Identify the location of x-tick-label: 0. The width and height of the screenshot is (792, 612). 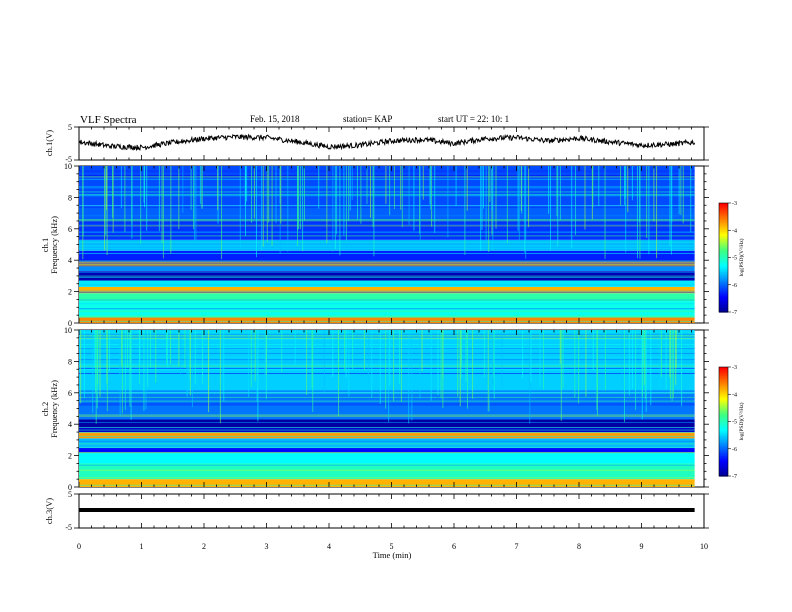
(79, 546).